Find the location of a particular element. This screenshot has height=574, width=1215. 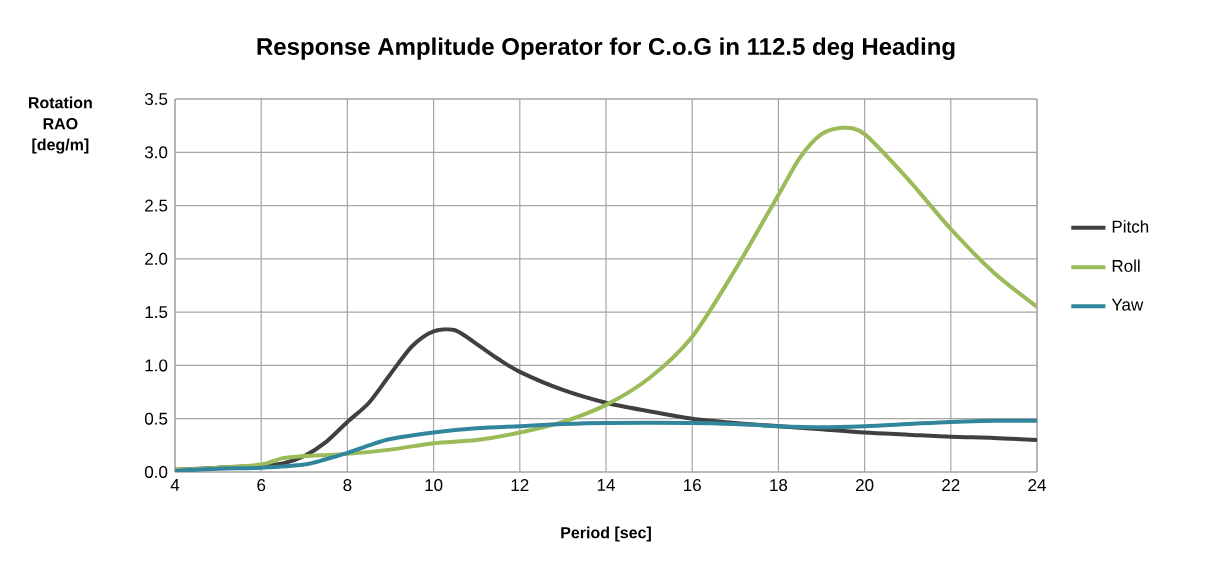

x-axis-title: Period [sec] is located at coordinates (606, 534).